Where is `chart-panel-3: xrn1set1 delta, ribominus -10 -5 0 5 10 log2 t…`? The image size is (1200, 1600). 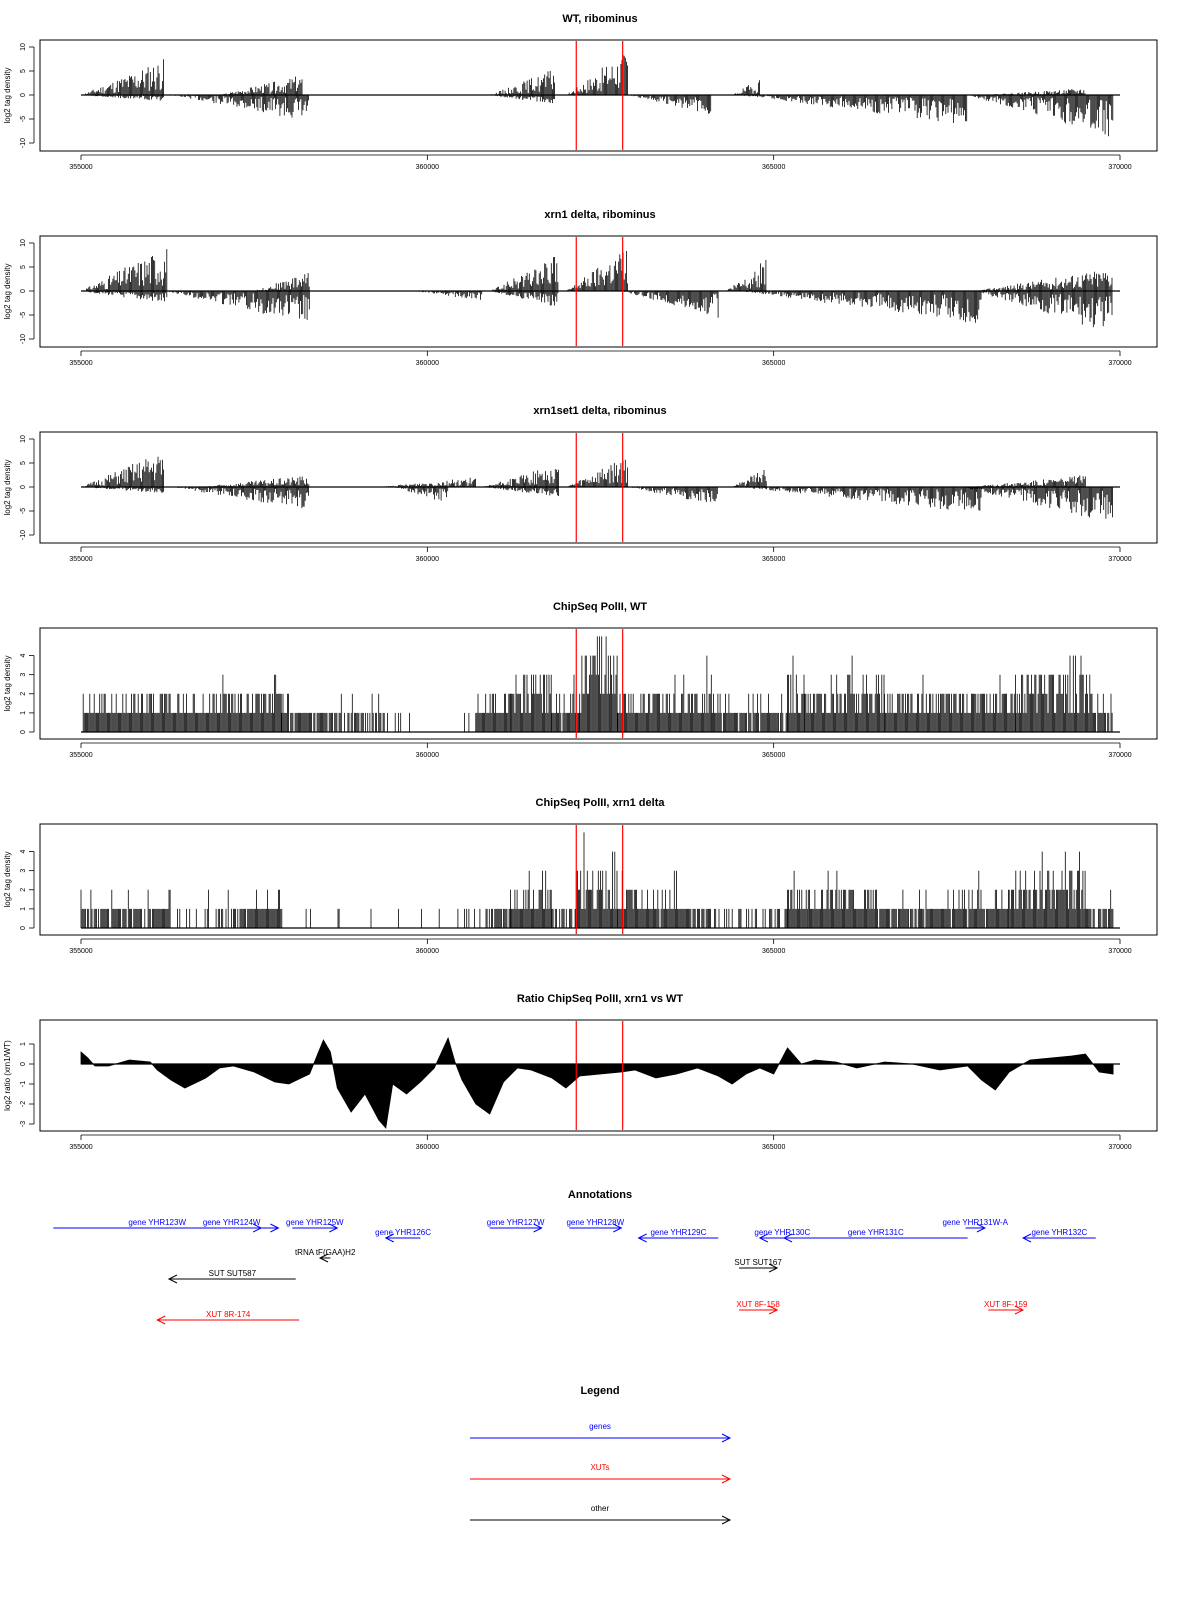 chart-panel-3: xrn1set1 delta, ribominus -10 -5 0 5 10 log2 t… is located at coordinates (580, 484).